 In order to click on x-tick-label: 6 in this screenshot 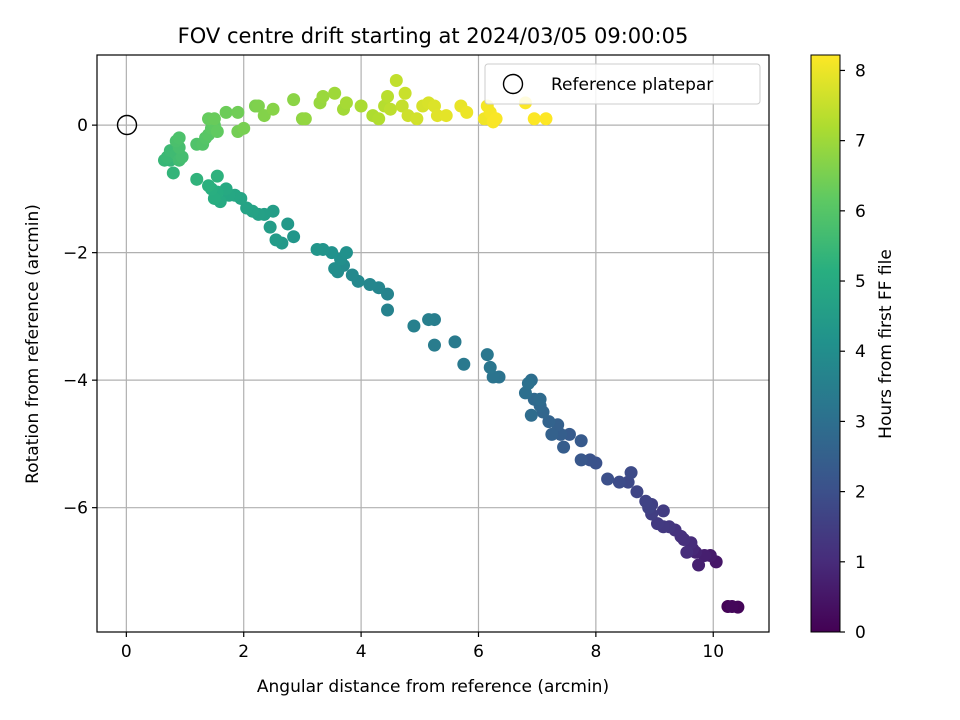, I will do `click(478, 652)`.